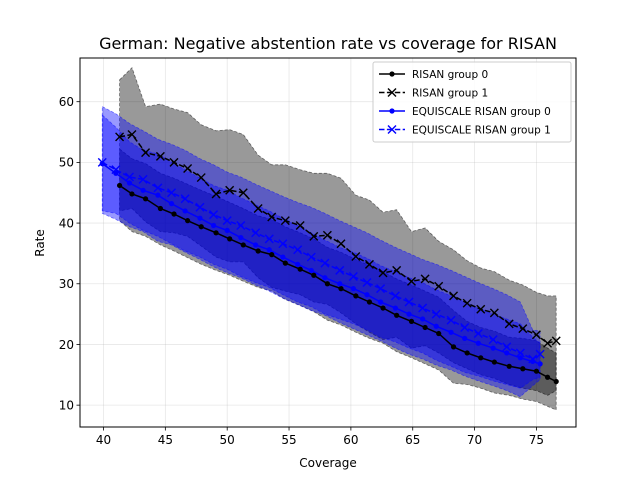 The height and width of the screenshot is (484, 640). I want to click on x-axis-label: Coverage, so click(328, 463).